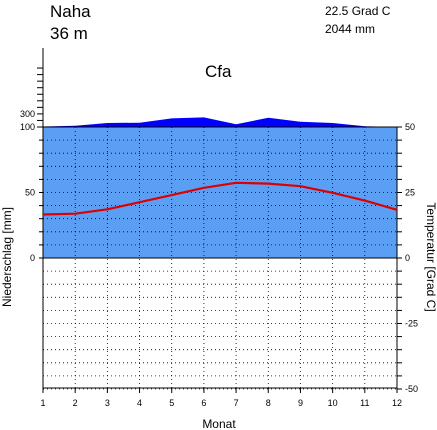 Image resolution: width=437 pixels, height=430 pixels. Describe the element at coordinates (27, 114) in the screenshot. I see `left-tick-label: 300` at that location.